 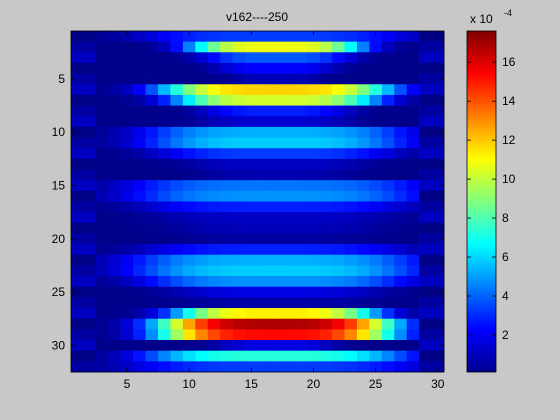 I want to click on colorbar-tick-label: 6, so click(x=505, y=257).